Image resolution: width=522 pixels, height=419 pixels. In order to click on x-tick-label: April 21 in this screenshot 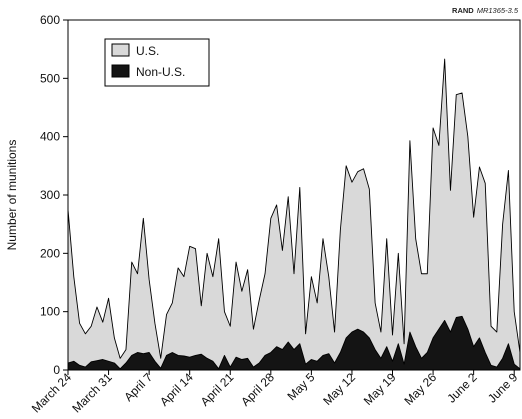, I will do `click(217, 389)`.